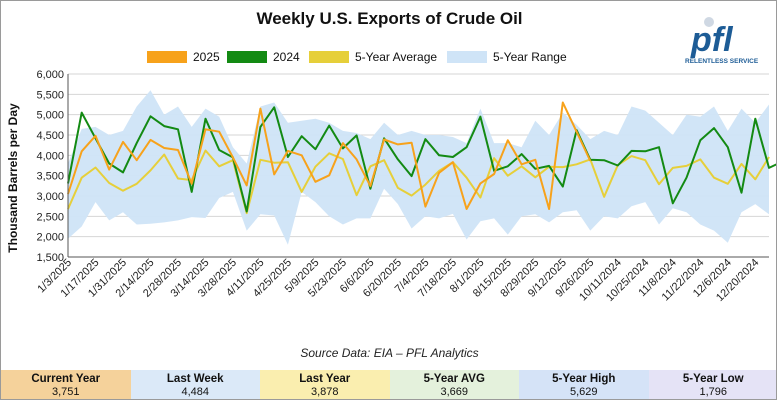 This screenshot has width=777, height=400. What do you see at coordinates (713, 392) in the screenshot?
I see `stat-value: 1,796` at bounding box center [713, 392].